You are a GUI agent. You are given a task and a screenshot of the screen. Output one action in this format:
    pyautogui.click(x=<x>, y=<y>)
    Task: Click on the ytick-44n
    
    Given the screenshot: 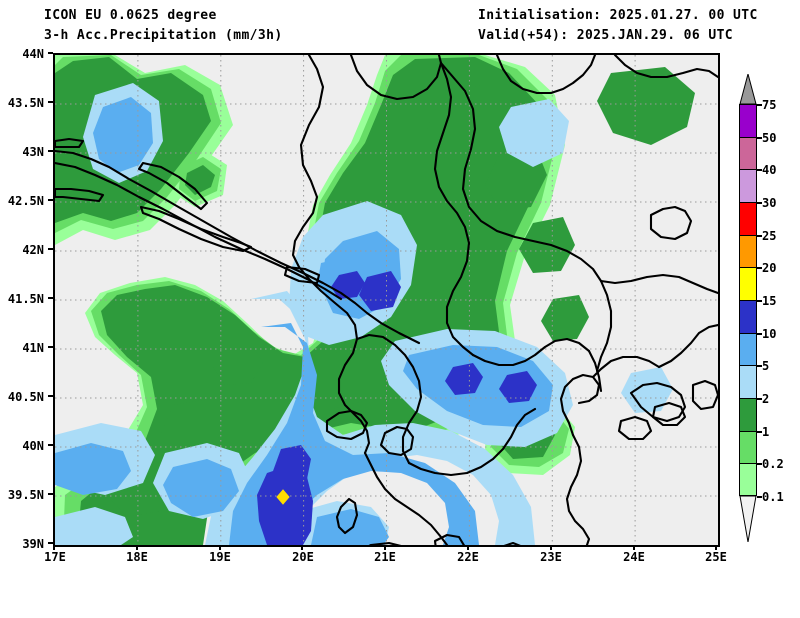 What is the action you would take?
    pyautogui.click(x=50, y=53)
    